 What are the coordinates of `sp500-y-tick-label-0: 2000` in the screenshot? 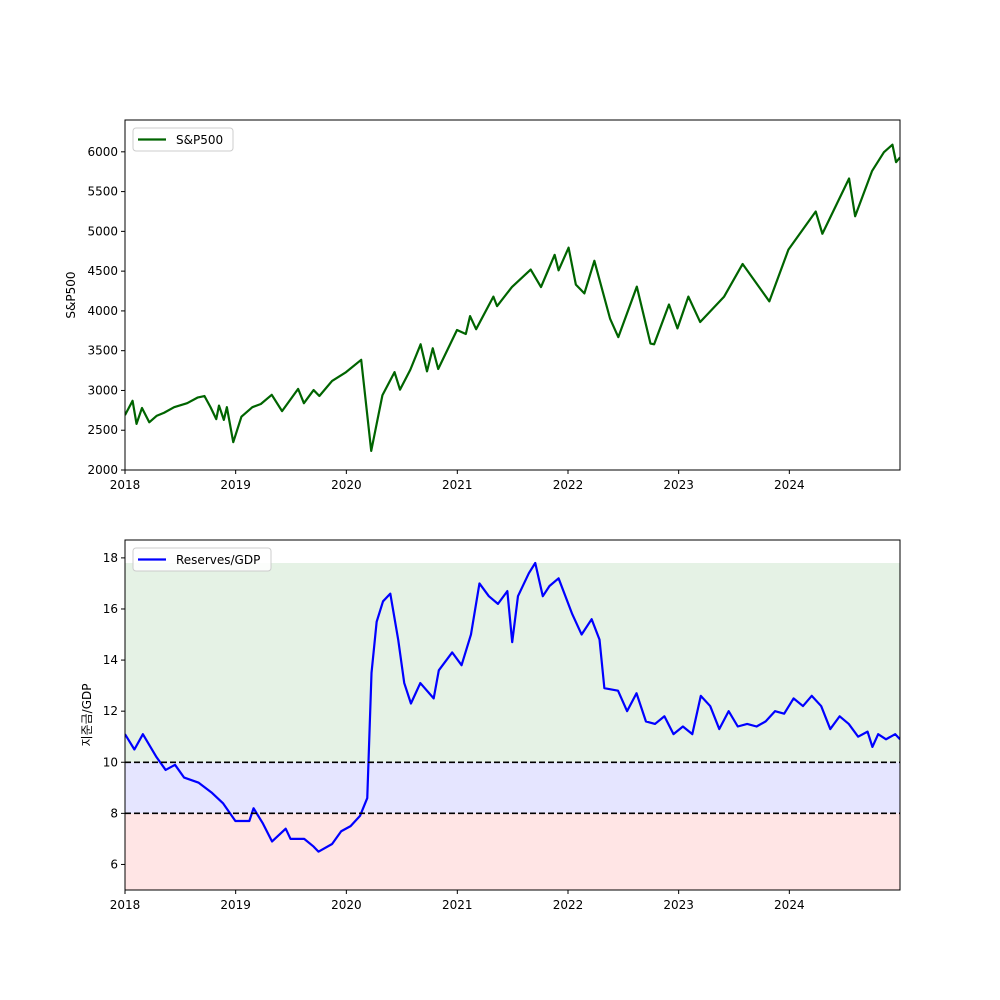 It's located at (102, 470).